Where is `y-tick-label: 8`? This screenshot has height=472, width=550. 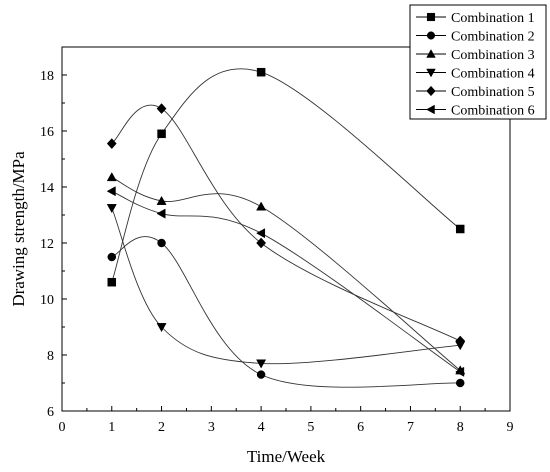
y-tick-label: 8 is located at coordinates (50, 356).